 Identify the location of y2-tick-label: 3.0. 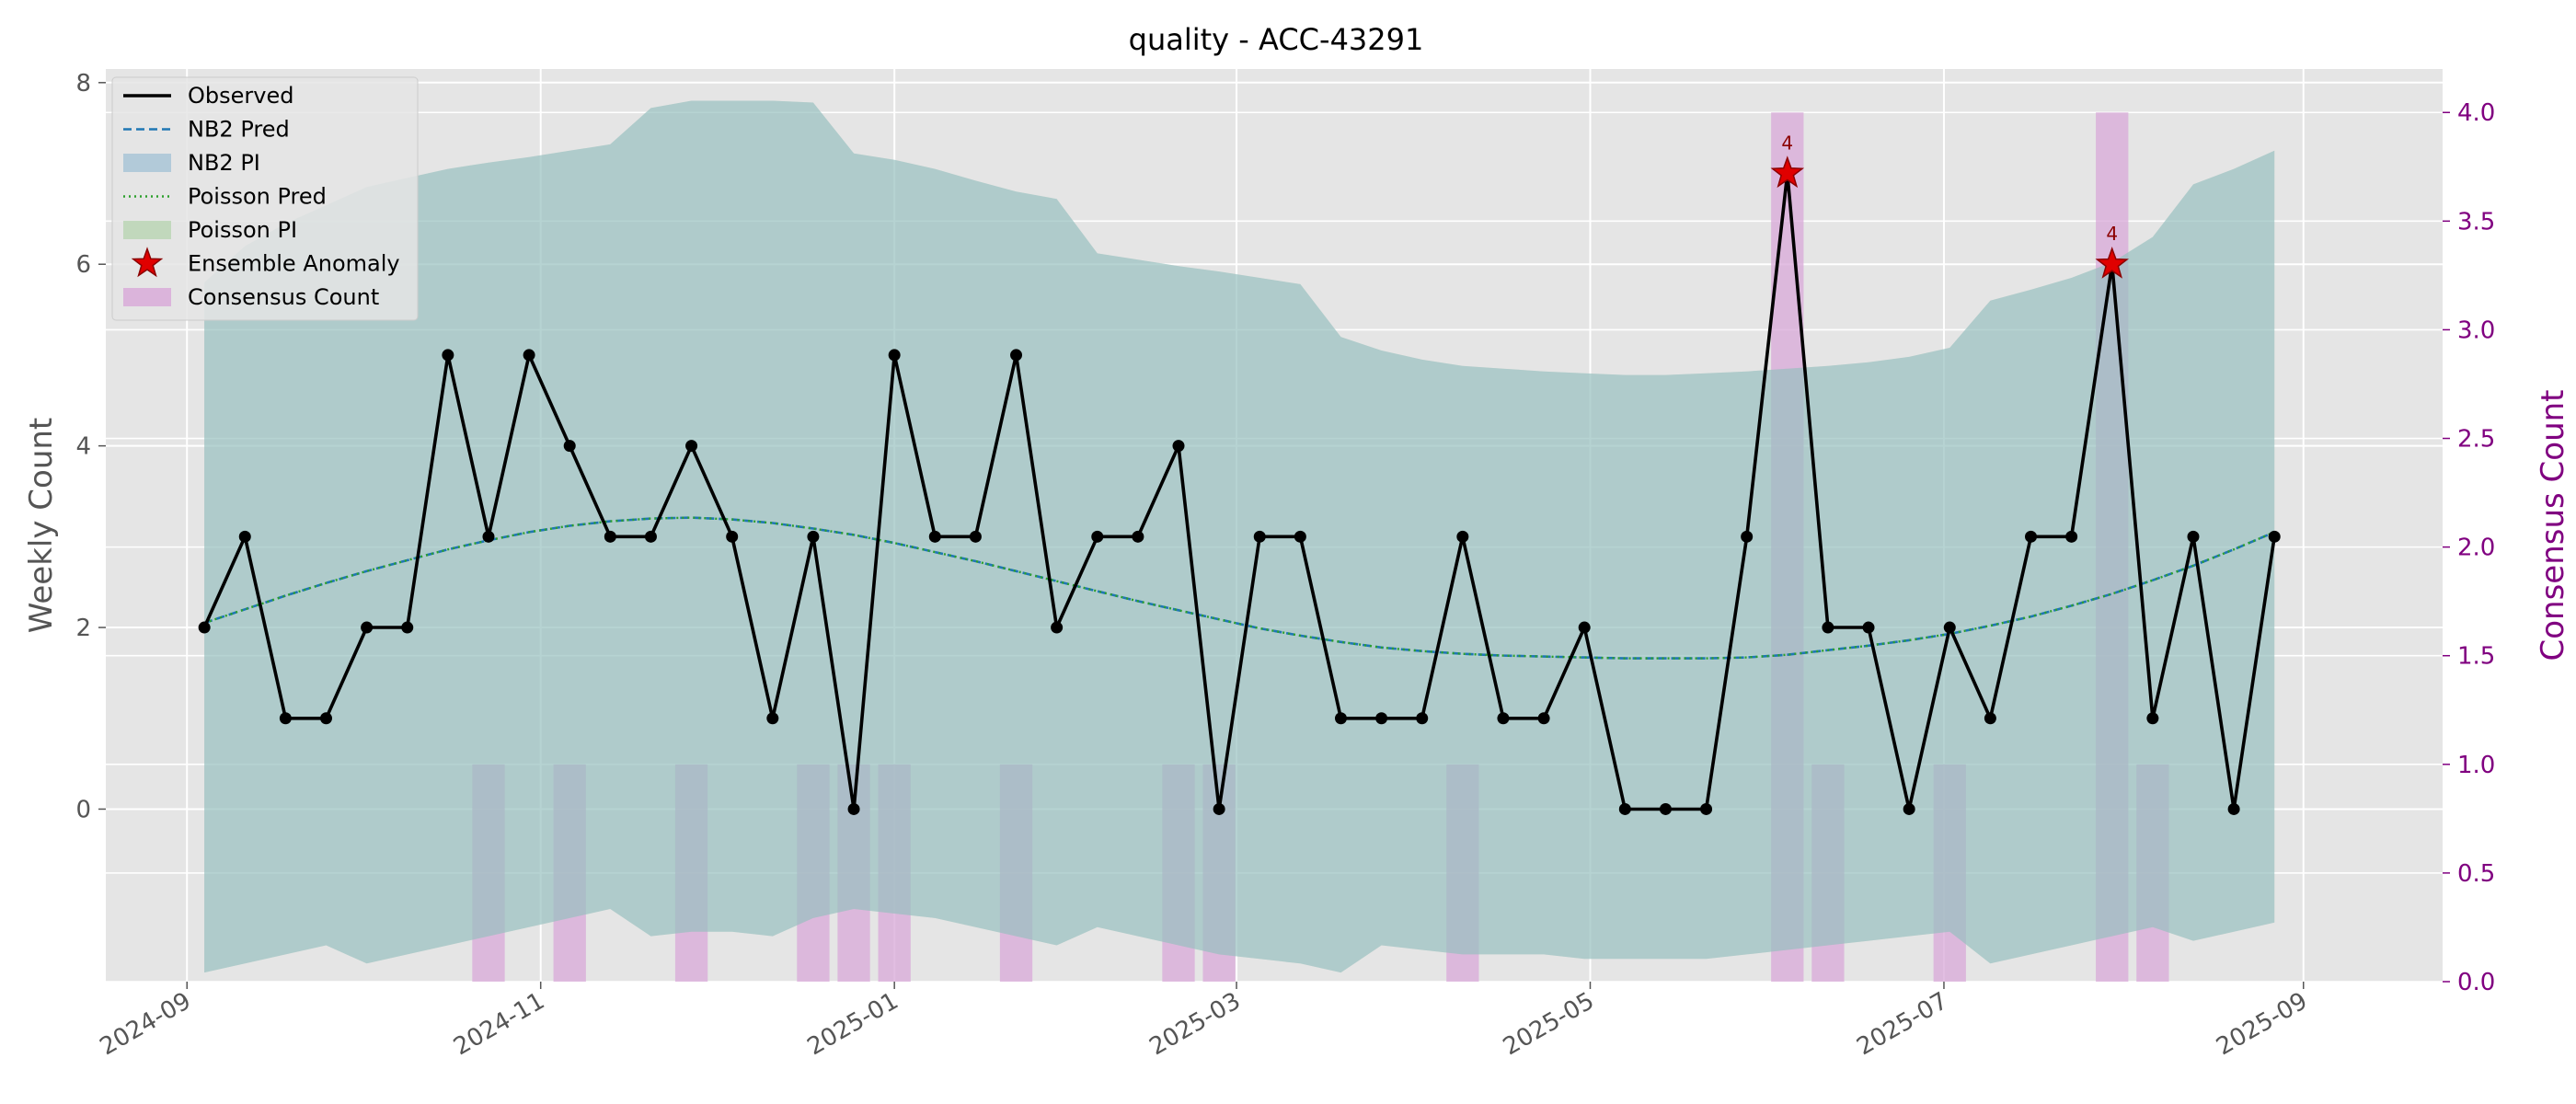
(2476, 330).